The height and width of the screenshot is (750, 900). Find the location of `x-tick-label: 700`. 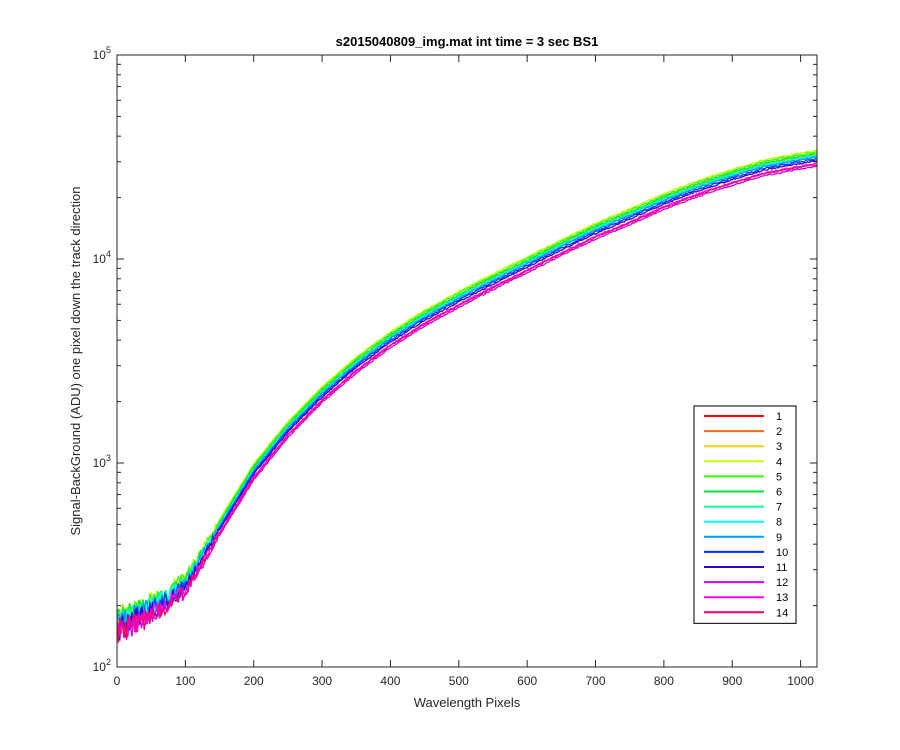

x-tick-label: 700 is located at coordinates (596, 681).